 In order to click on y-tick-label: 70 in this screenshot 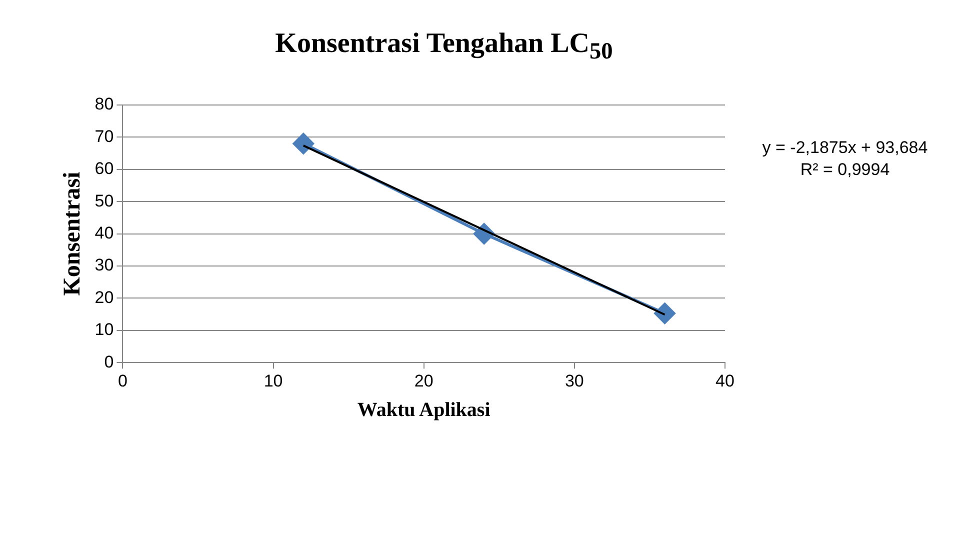, I will do `click(104, 136)`.